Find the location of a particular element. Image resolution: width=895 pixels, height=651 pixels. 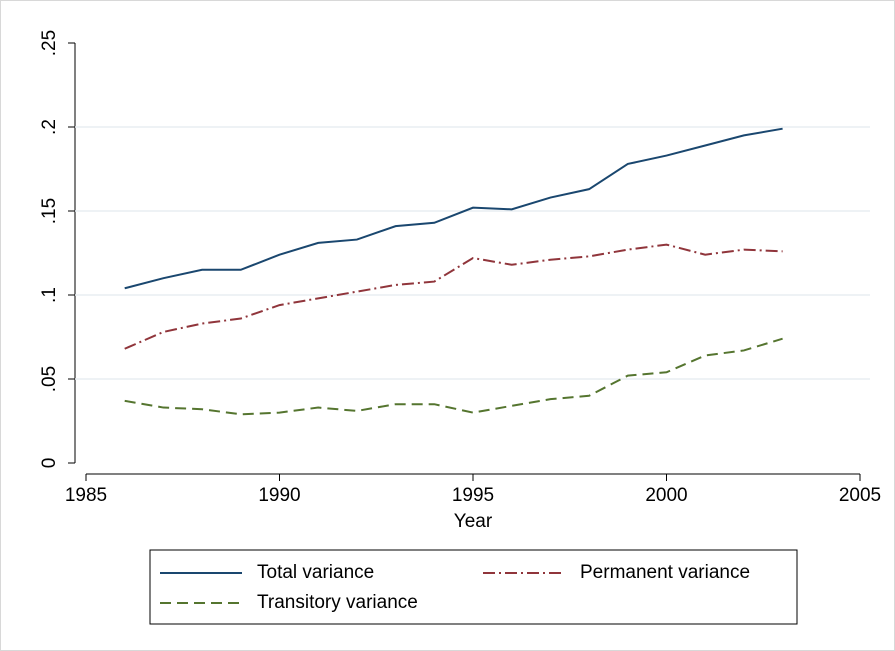

y-tick-label: .05 is located at coordinates (49, 379).